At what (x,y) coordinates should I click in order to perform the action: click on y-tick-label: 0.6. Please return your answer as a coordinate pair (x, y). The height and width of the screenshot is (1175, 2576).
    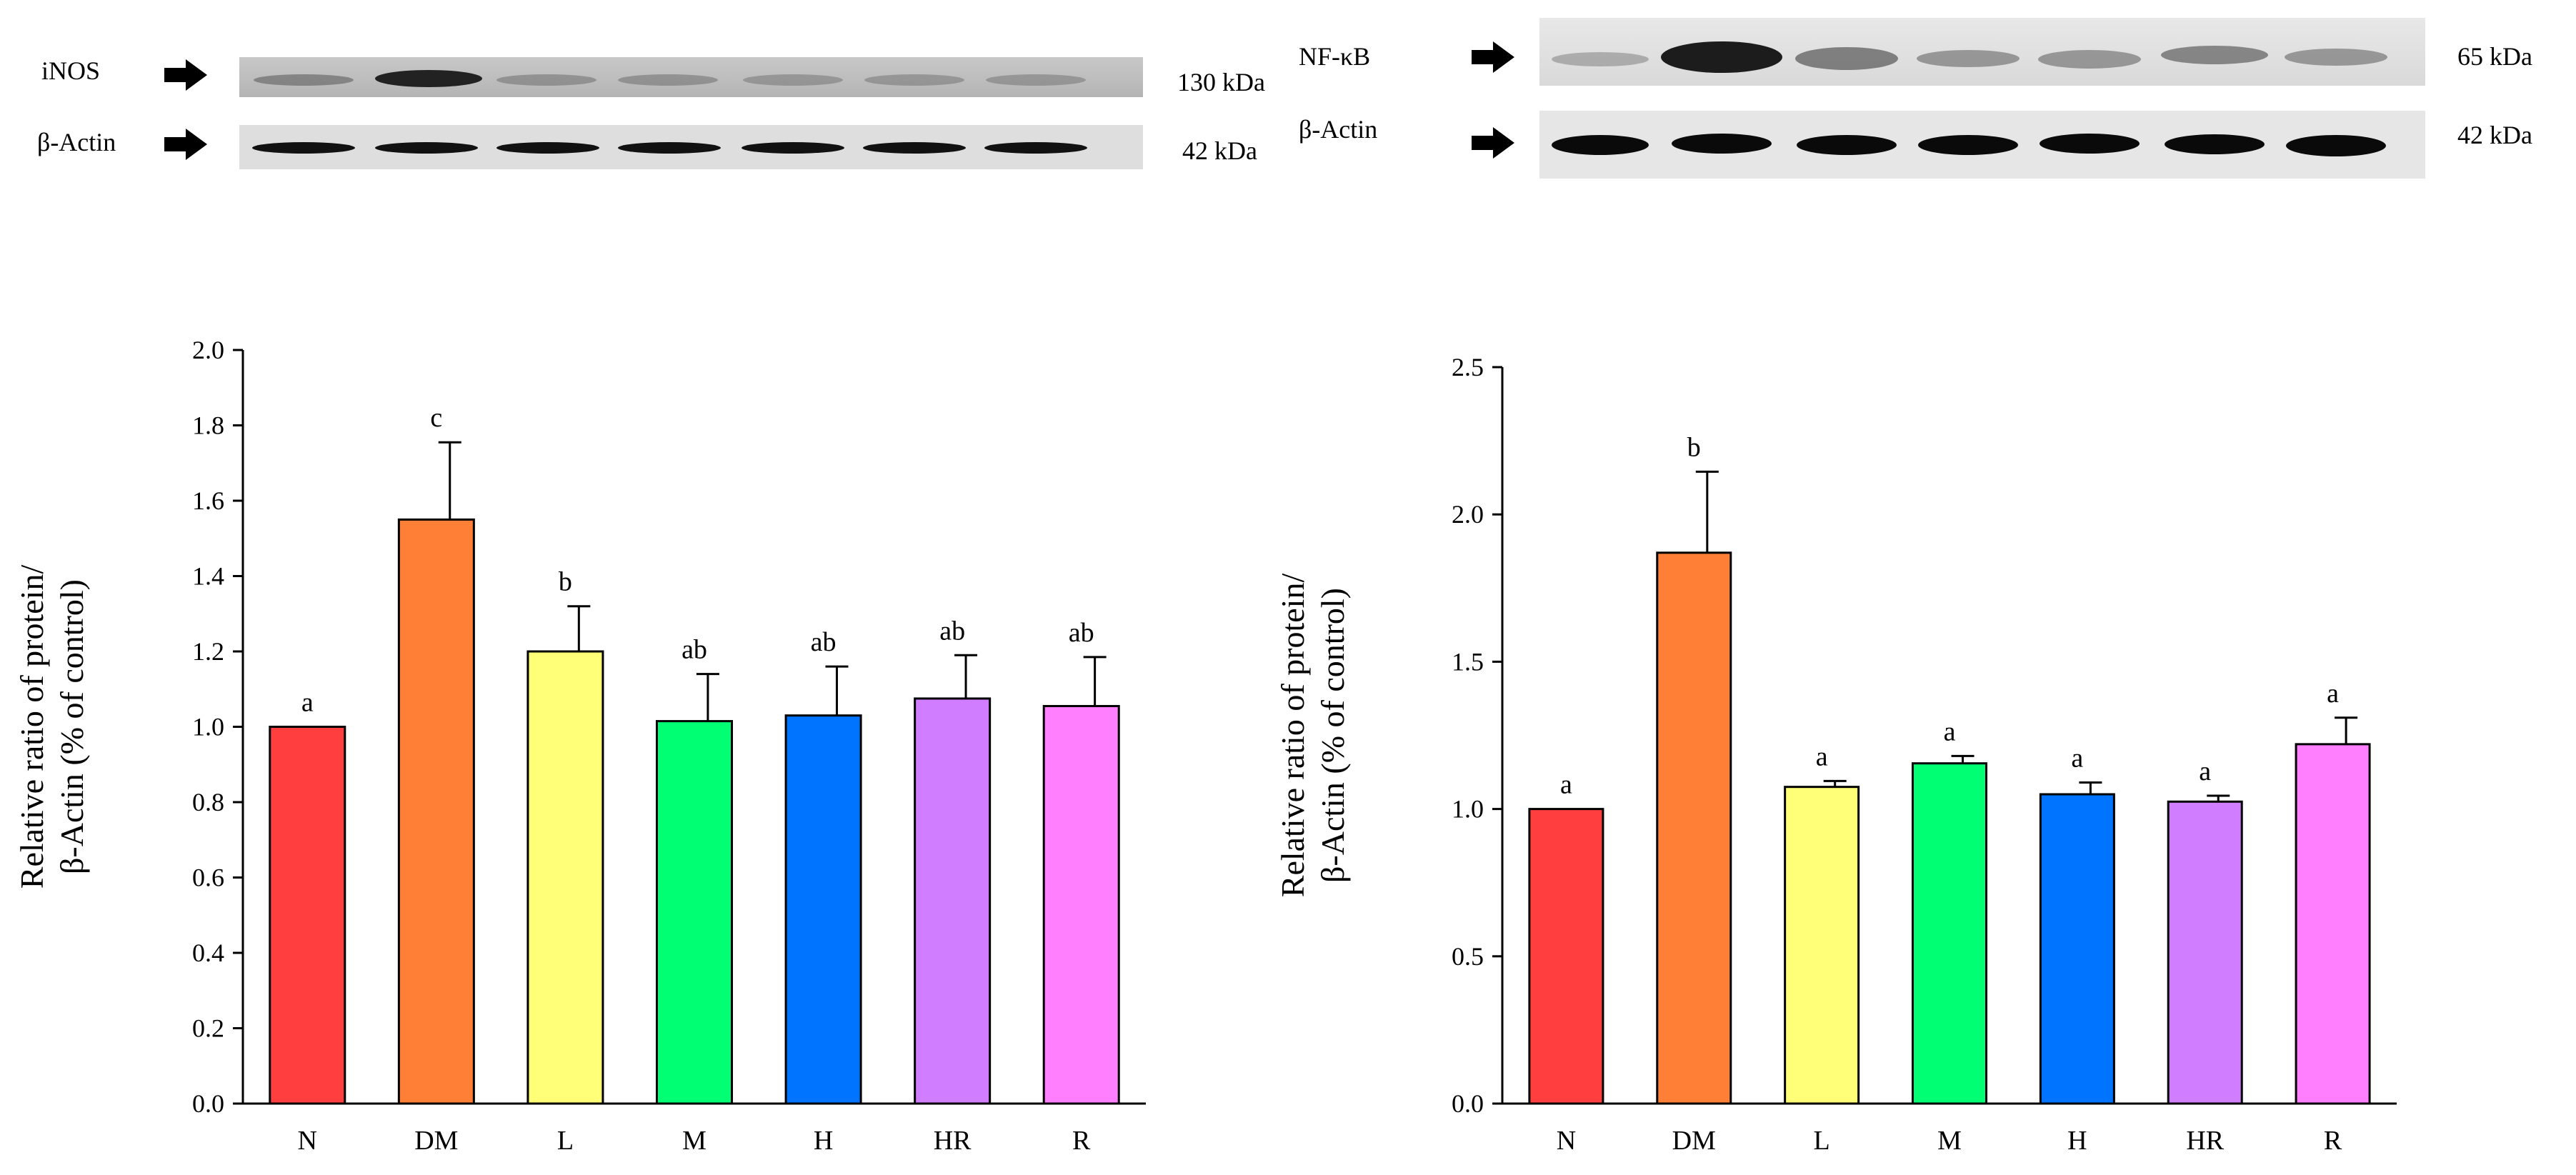
    Looking at the image, I should click on (208, 878).